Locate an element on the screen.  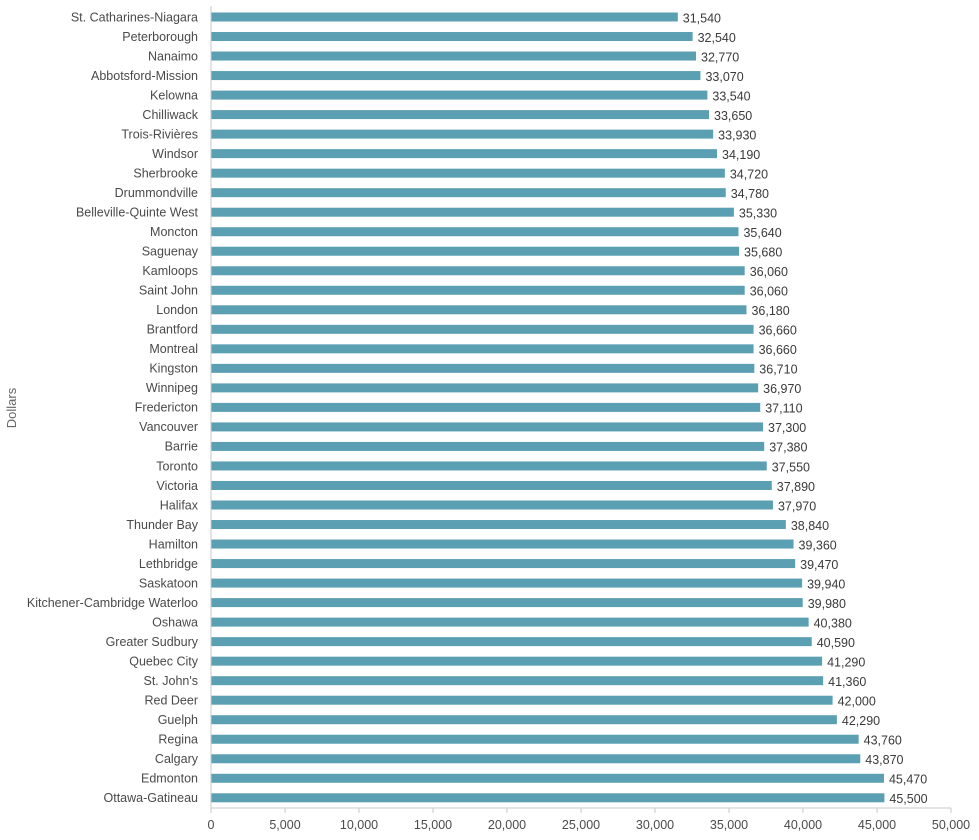
x-tick-label: 35,000 is located at coordinates (729, 825).